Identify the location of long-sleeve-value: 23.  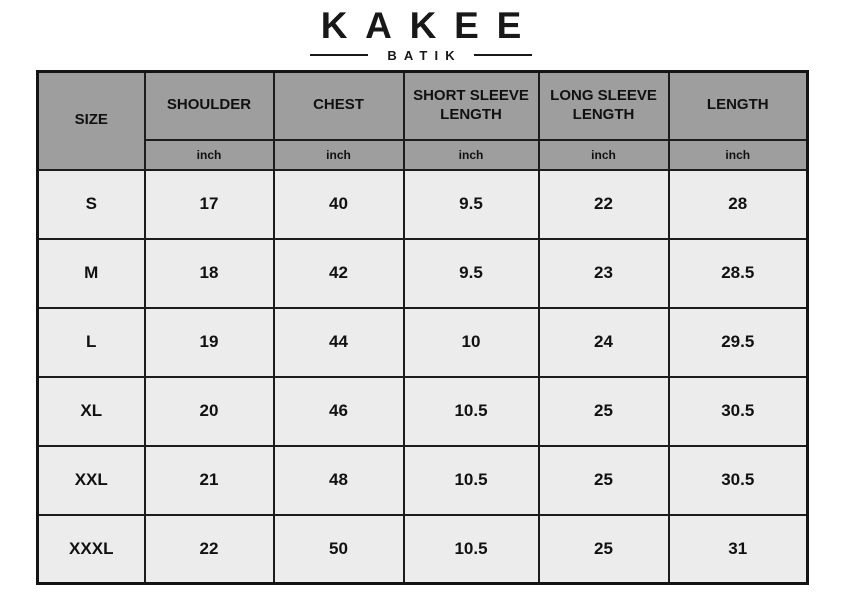
(603, 273).